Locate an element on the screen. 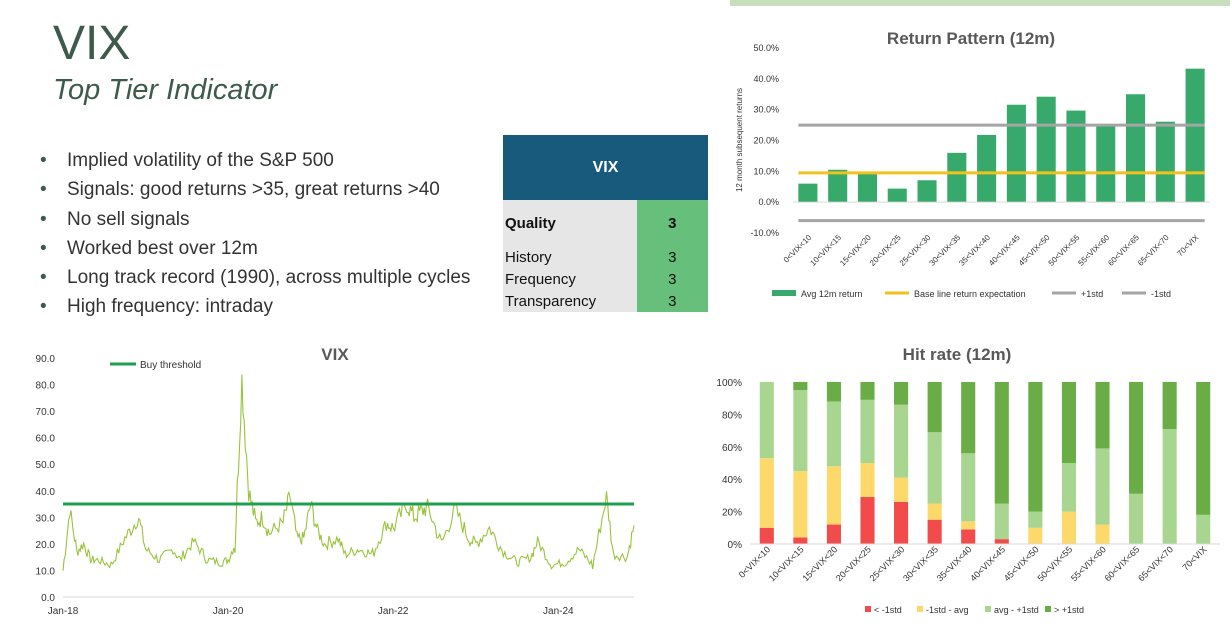 This screenshot has width=1232, height=638. y-tick-label: 100% is located at coordinates (729, 383).